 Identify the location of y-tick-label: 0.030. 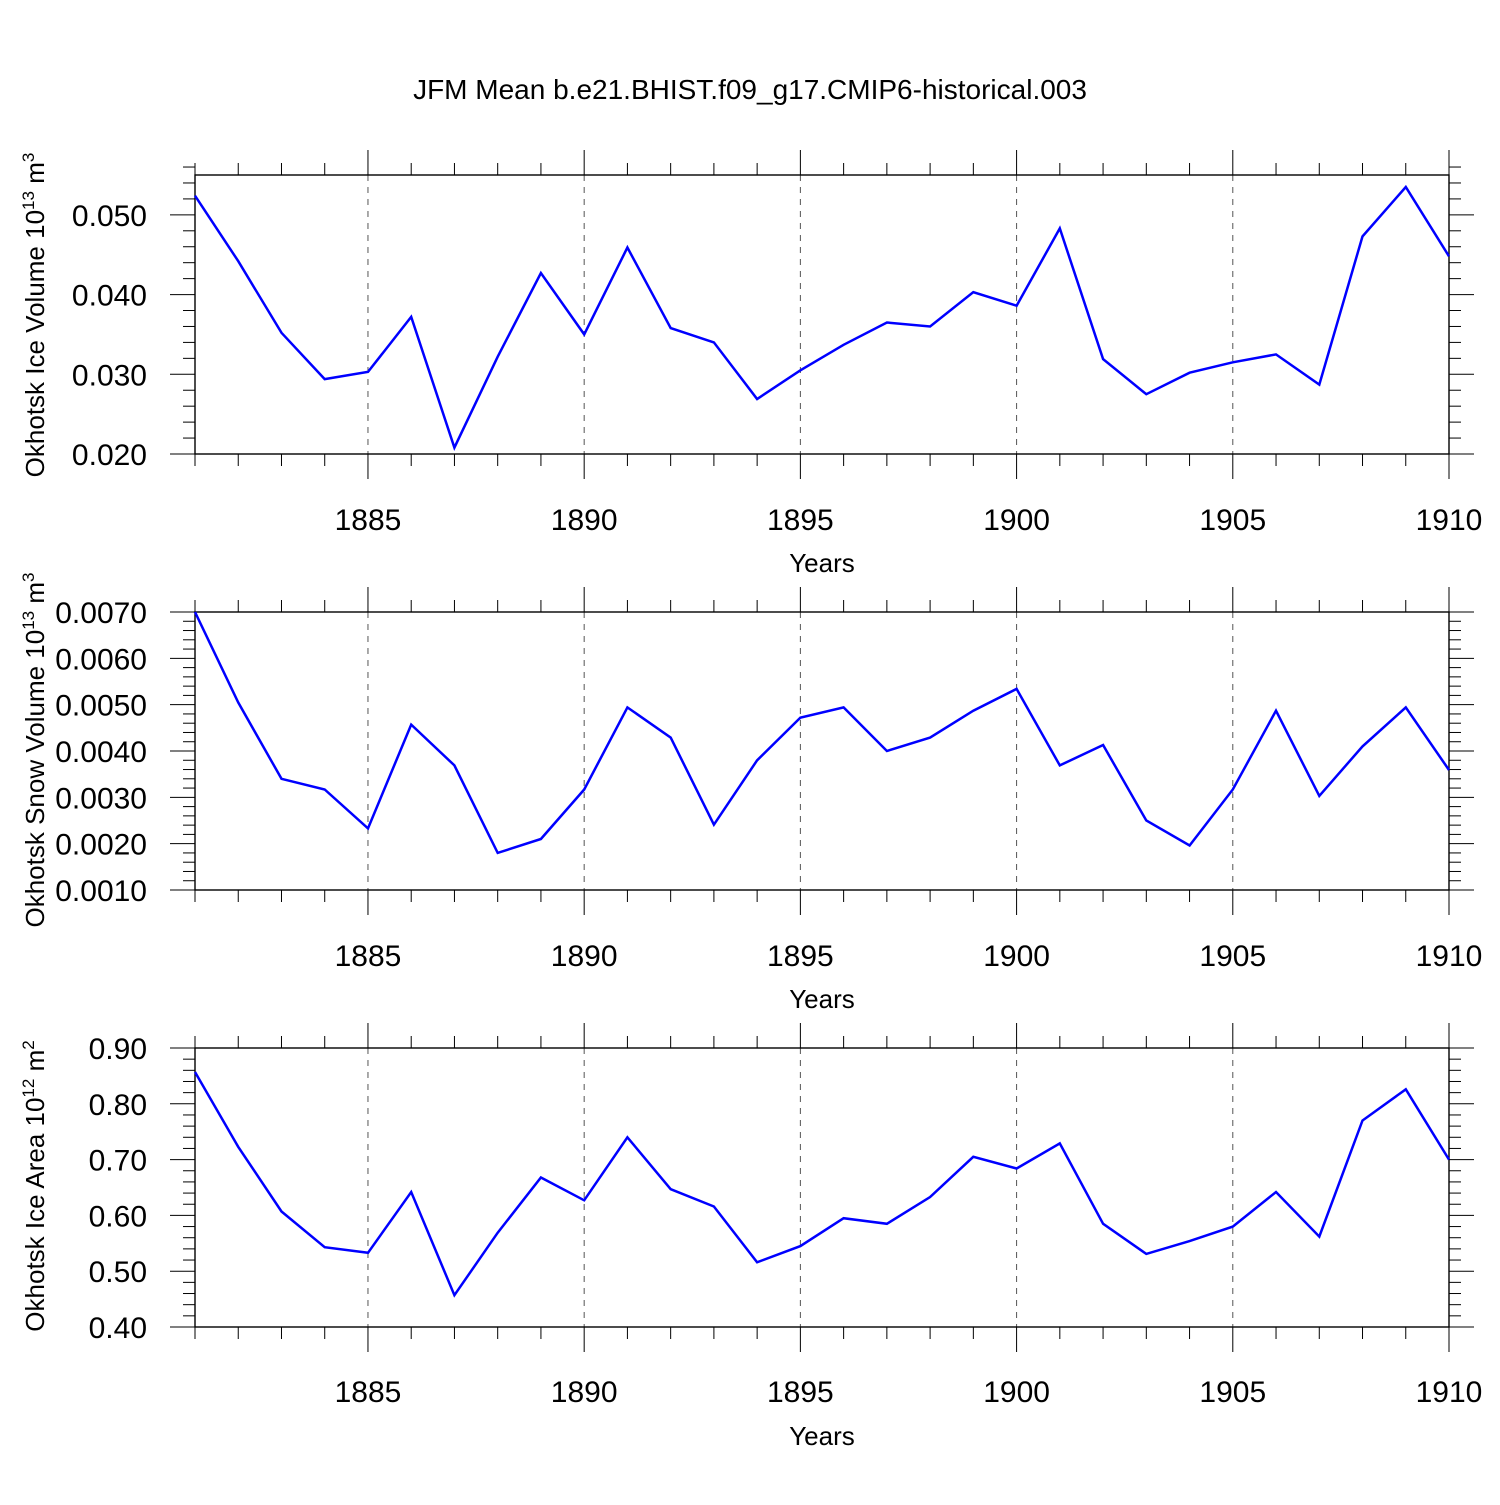
(109, 375).